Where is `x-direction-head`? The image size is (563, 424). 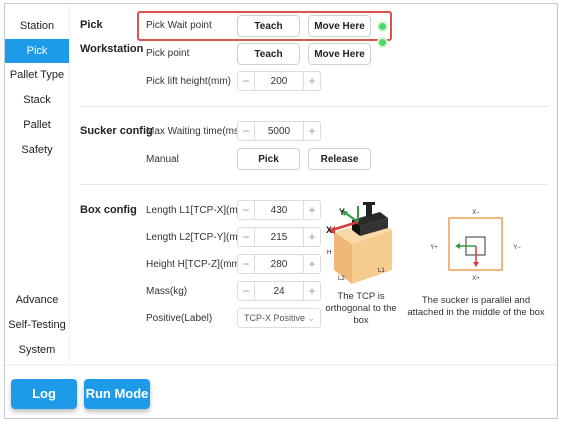 x-direction-head is located at coordinates (476, 264).